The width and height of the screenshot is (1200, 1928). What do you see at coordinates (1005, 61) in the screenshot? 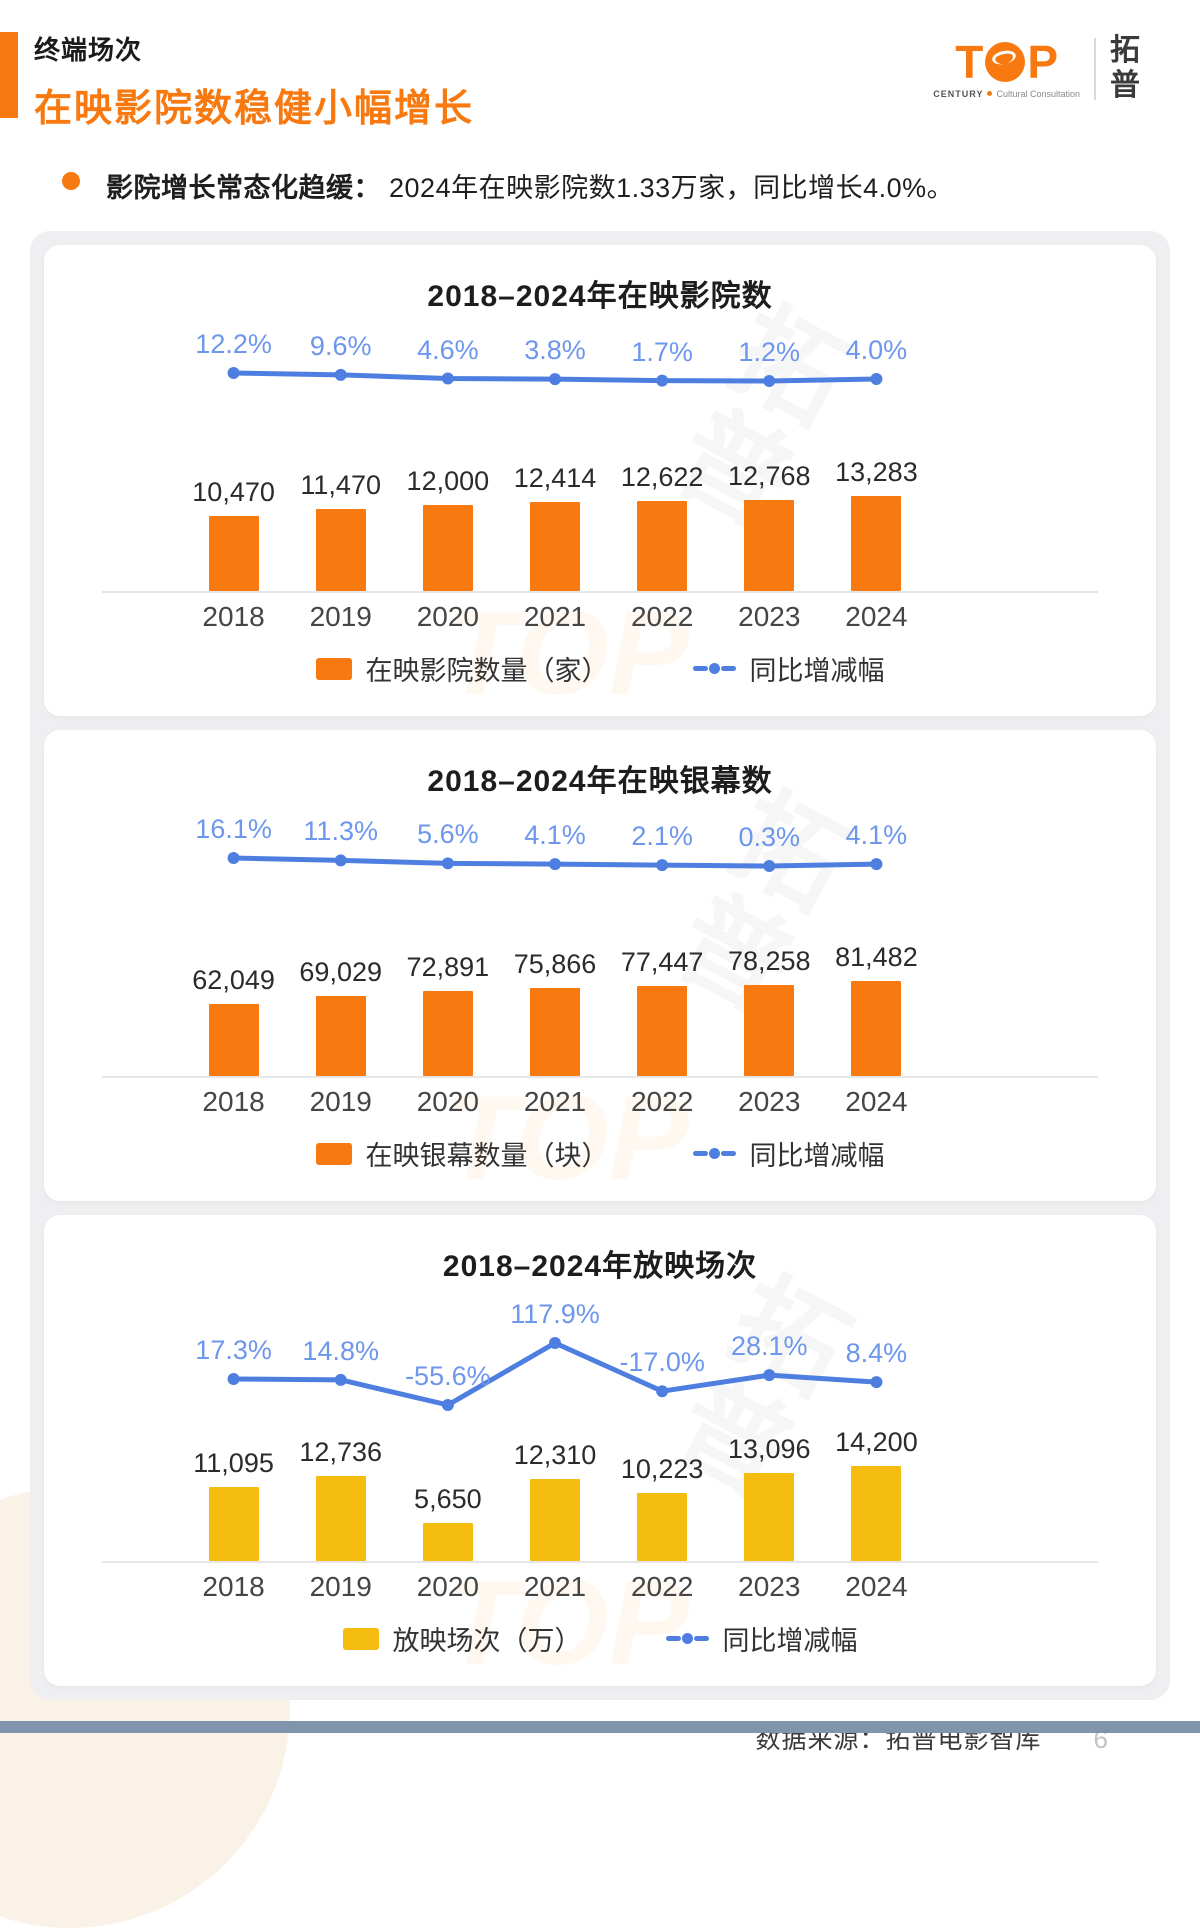
I see `logo-fist-icon` at bounding box center [1005, 61].